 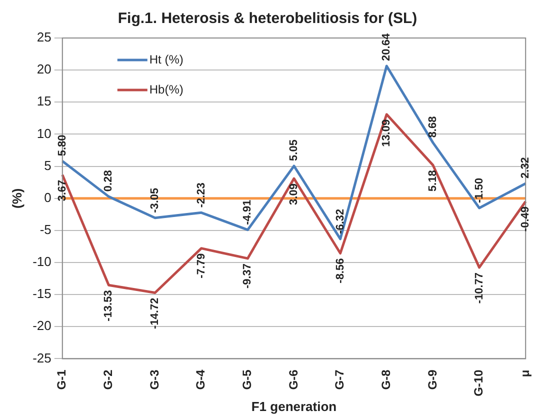 What do you see at coordinates (201, 265) in the screenshot?
I see `data-label: -7.79` at bounding box center [201, 265].